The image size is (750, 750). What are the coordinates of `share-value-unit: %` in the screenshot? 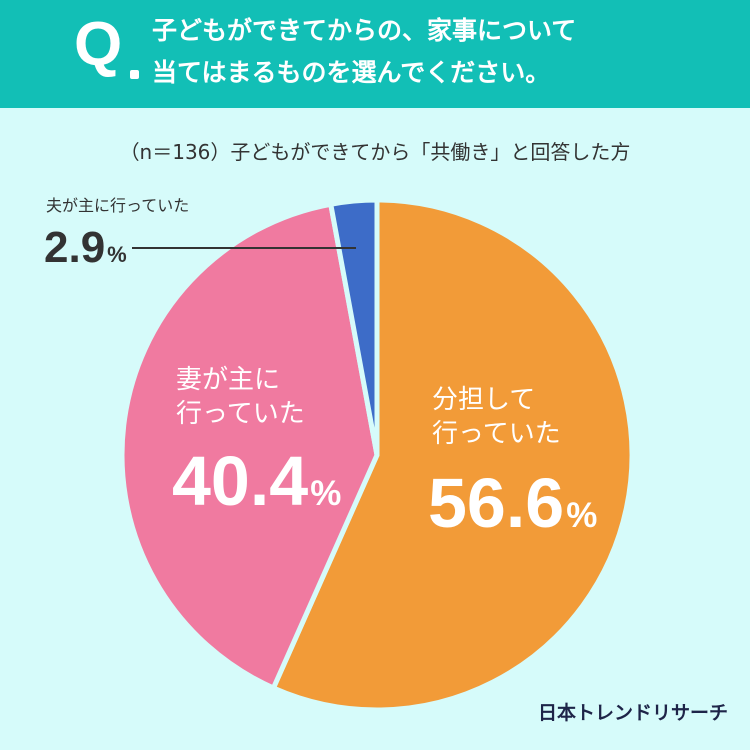 It's located at (582, 515).